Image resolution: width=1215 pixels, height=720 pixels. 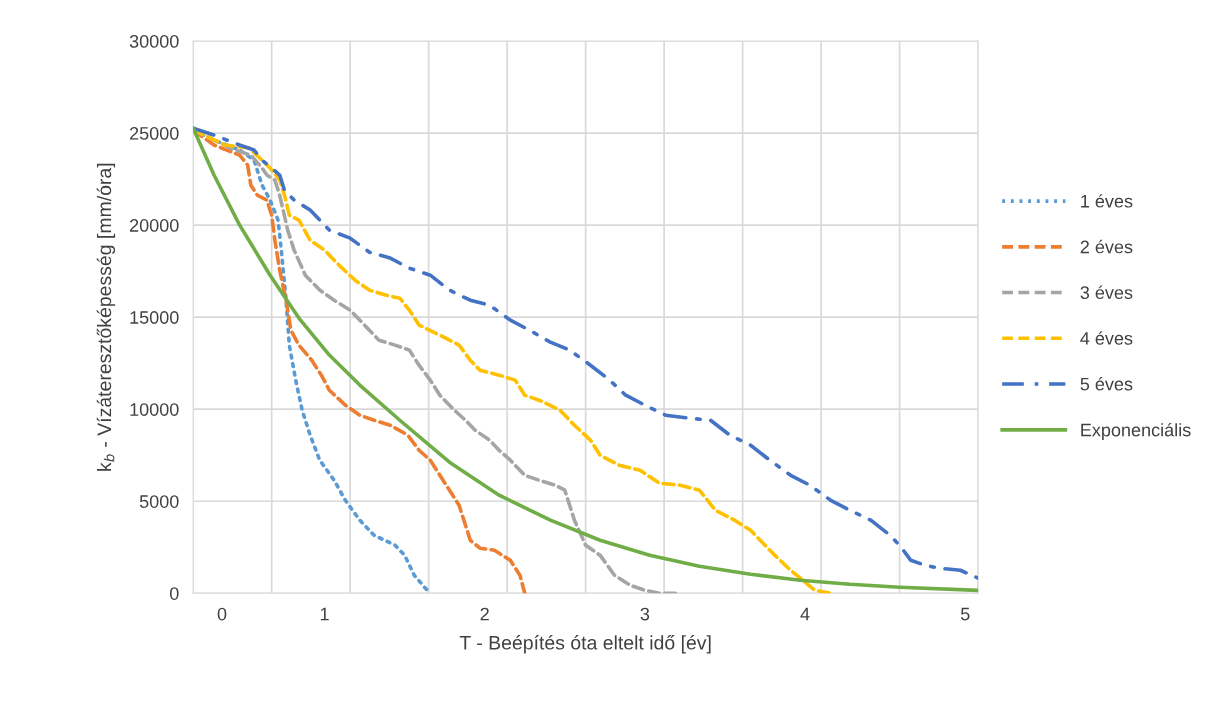 I want to click on x-tick-label: 4, so click(x=805, y=614).